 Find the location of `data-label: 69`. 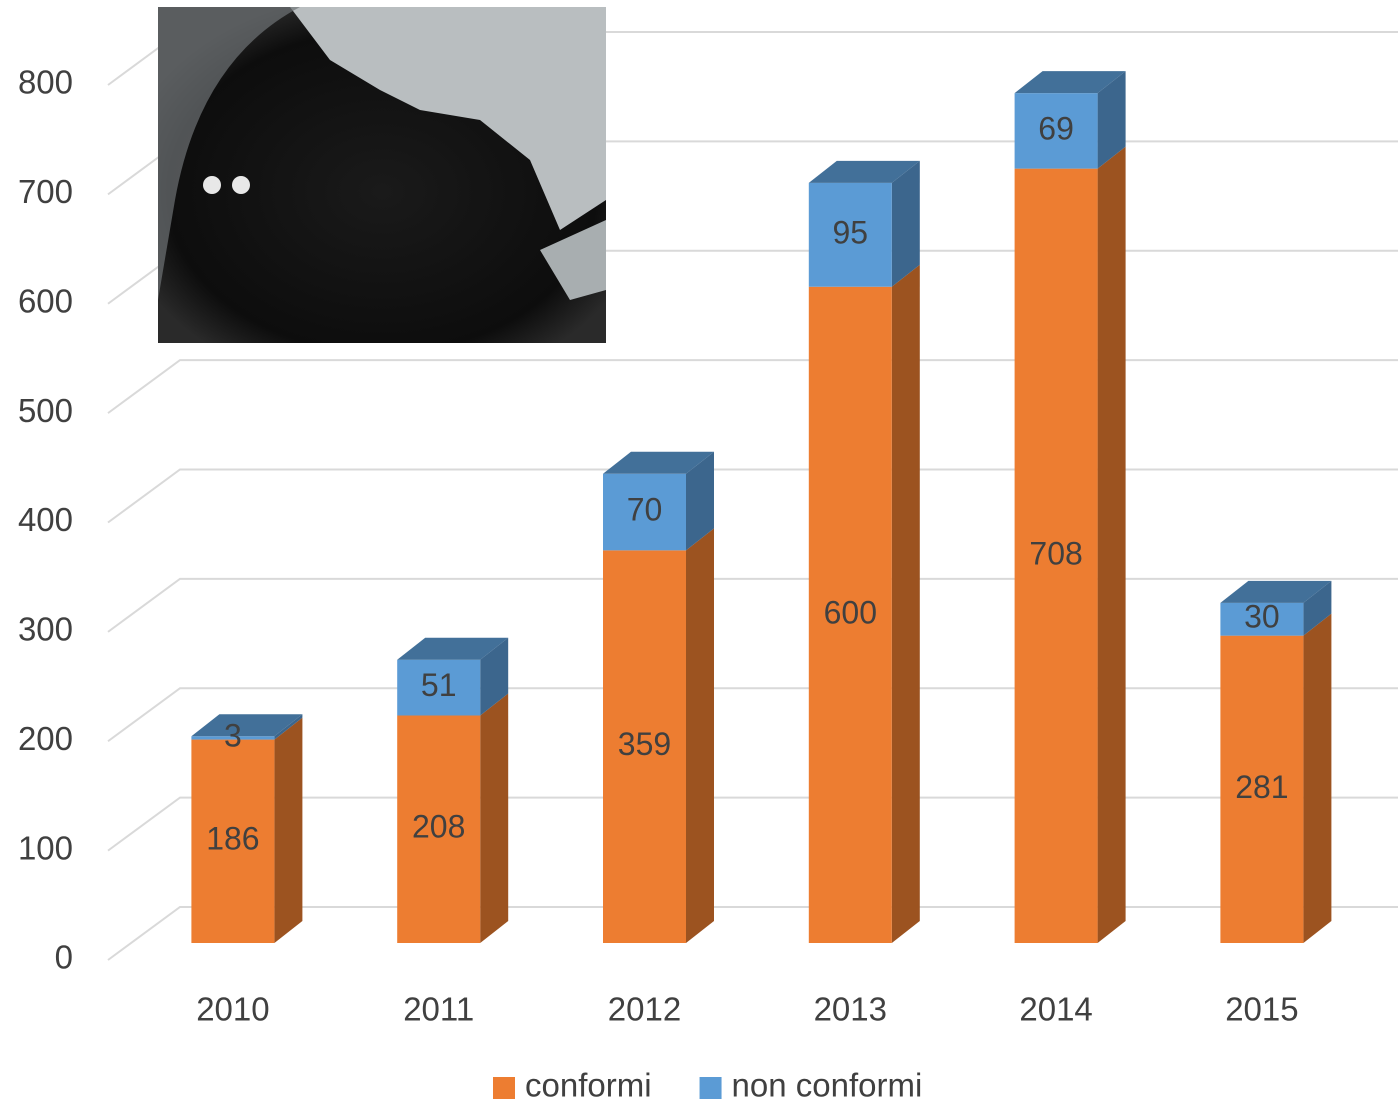

data-label: 69 is located at coordinates (1056, 128).